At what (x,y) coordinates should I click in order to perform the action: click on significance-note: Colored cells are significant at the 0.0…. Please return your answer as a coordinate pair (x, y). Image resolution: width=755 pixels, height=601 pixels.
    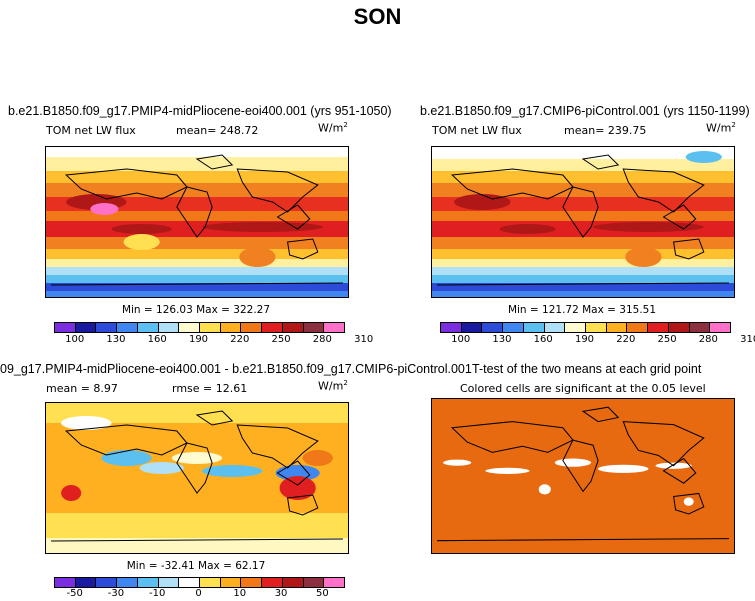
    Looking at the image, I should click on (583, 388).